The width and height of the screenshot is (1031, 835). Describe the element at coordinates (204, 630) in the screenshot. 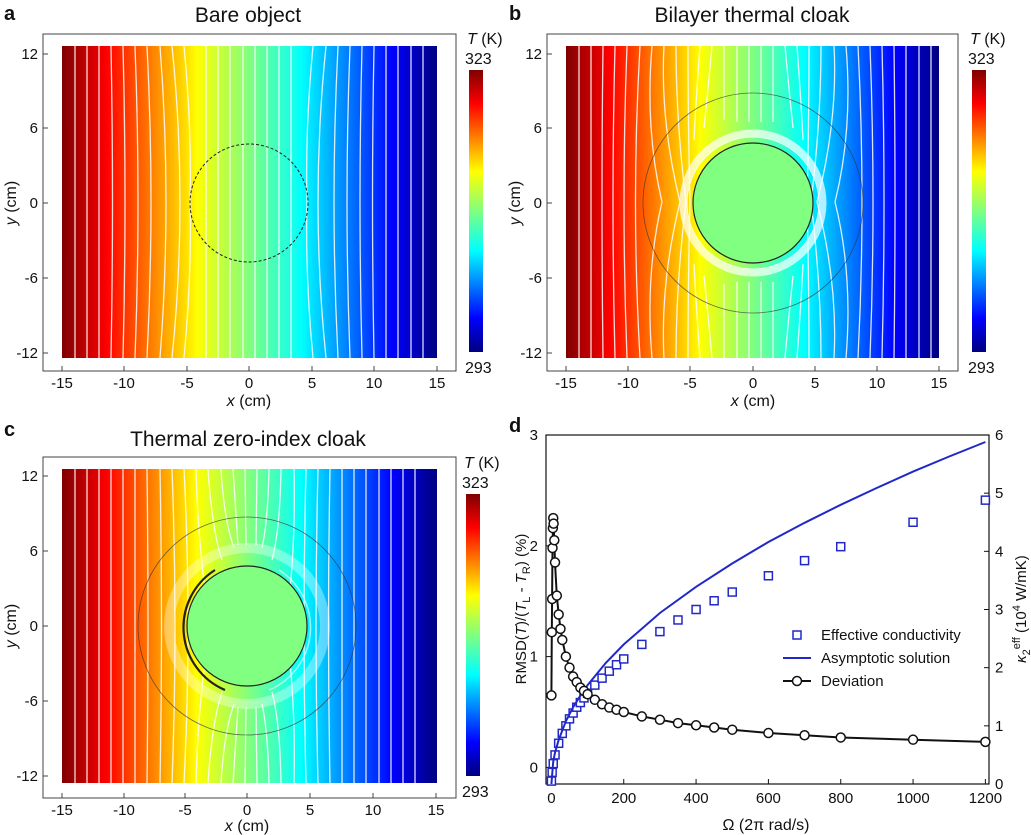

I see `panel-c-zero-index-arc-left` at that location.